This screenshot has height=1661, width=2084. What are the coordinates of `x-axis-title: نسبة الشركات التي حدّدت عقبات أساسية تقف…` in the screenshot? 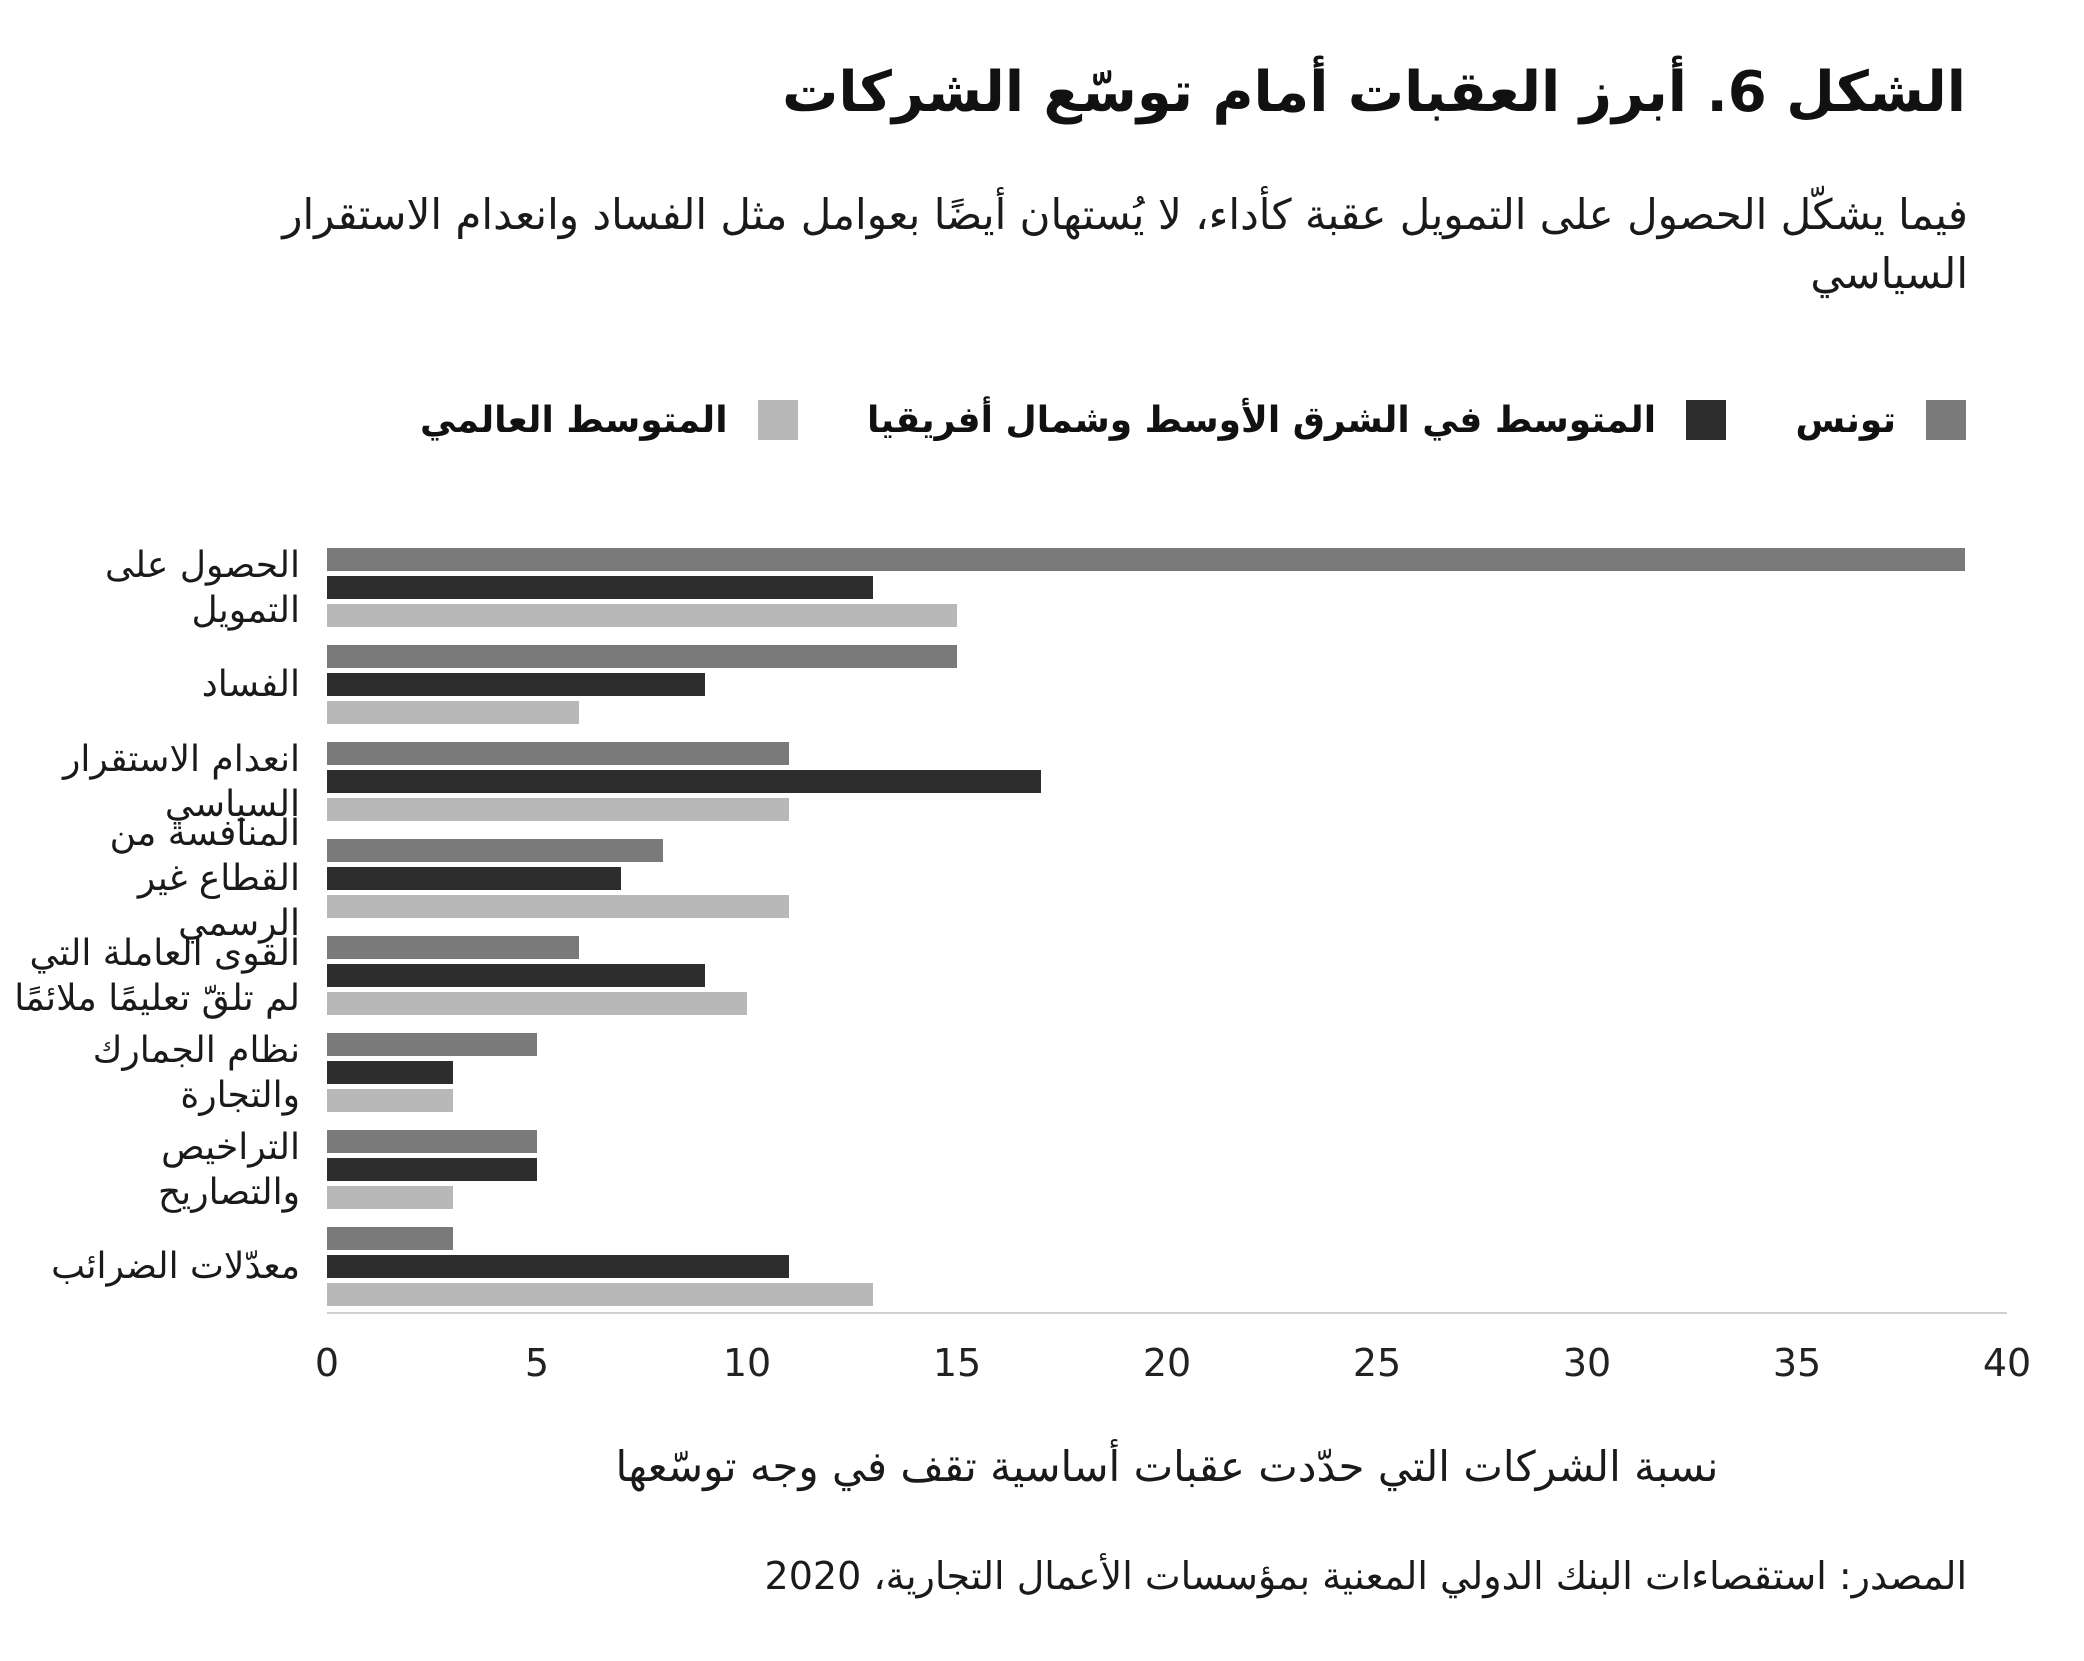 It's located at (1167, 1466).